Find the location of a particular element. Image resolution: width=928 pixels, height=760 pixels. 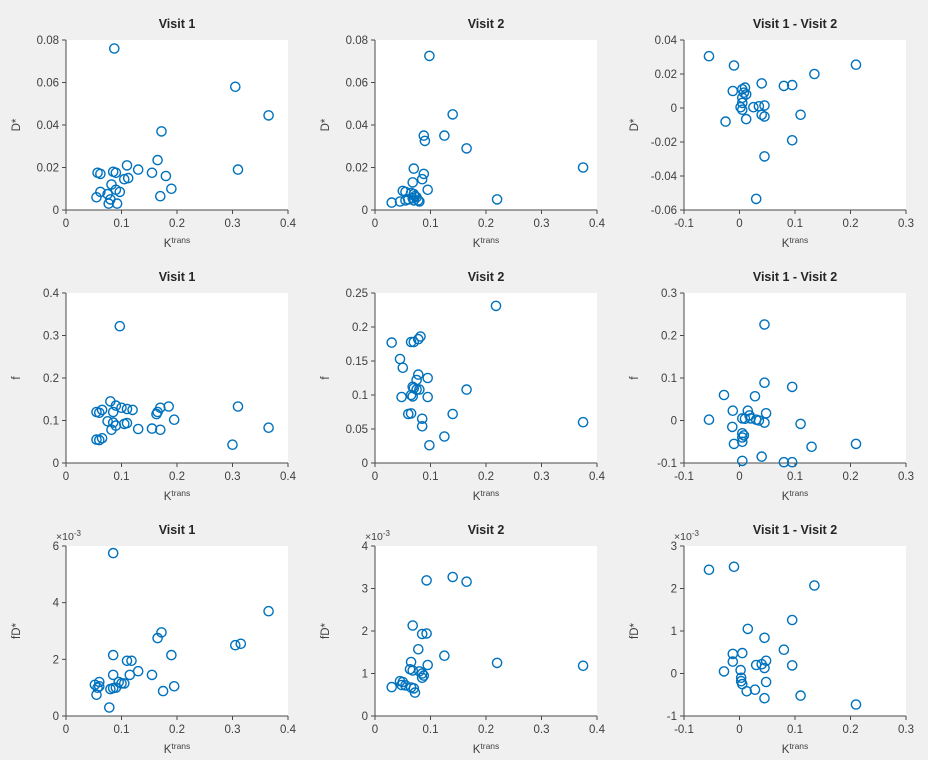

y-tick-label: 0.4 is located at coordinates (51, 294).